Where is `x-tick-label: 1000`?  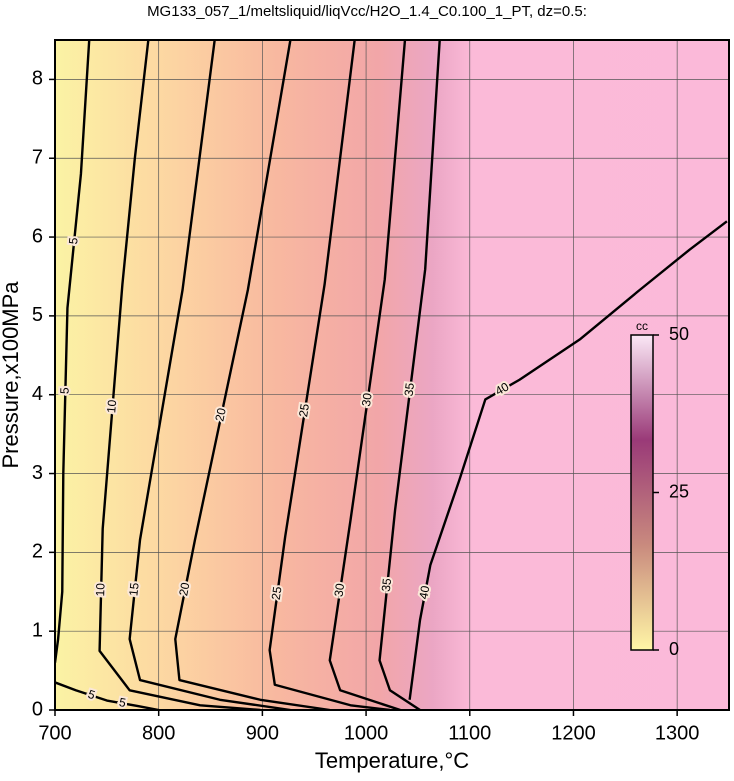
x-tick-label: 1000 is located at coordinates (366, 733).